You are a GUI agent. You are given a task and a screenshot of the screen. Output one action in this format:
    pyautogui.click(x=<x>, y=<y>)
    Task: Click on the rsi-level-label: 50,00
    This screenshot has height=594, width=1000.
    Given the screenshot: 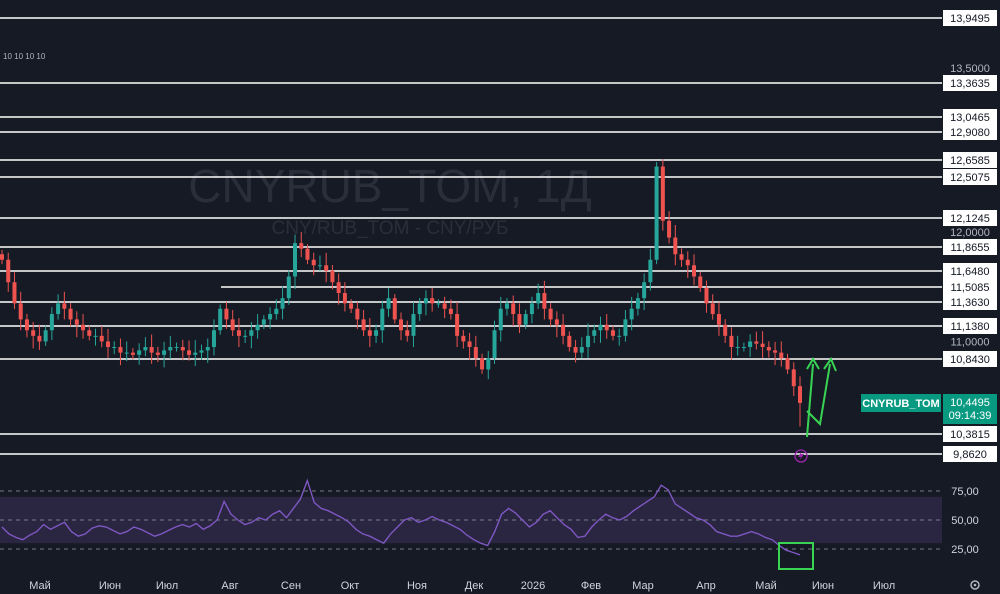 What is the action you would take?
    pyautogui.click(x=965, y=521)
    